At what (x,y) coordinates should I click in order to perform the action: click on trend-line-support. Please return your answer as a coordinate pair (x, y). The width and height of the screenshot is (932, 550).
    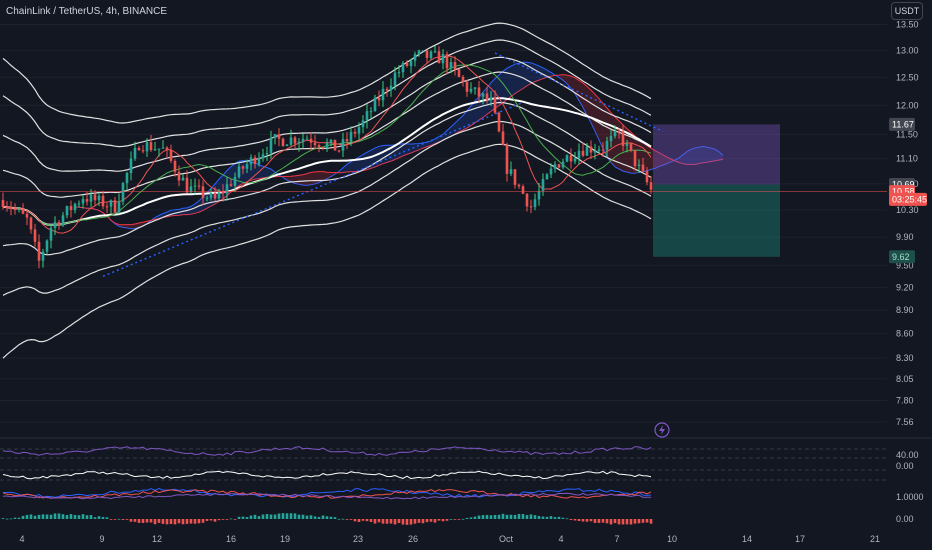
    Looking at the image, I should click on (313, 189).